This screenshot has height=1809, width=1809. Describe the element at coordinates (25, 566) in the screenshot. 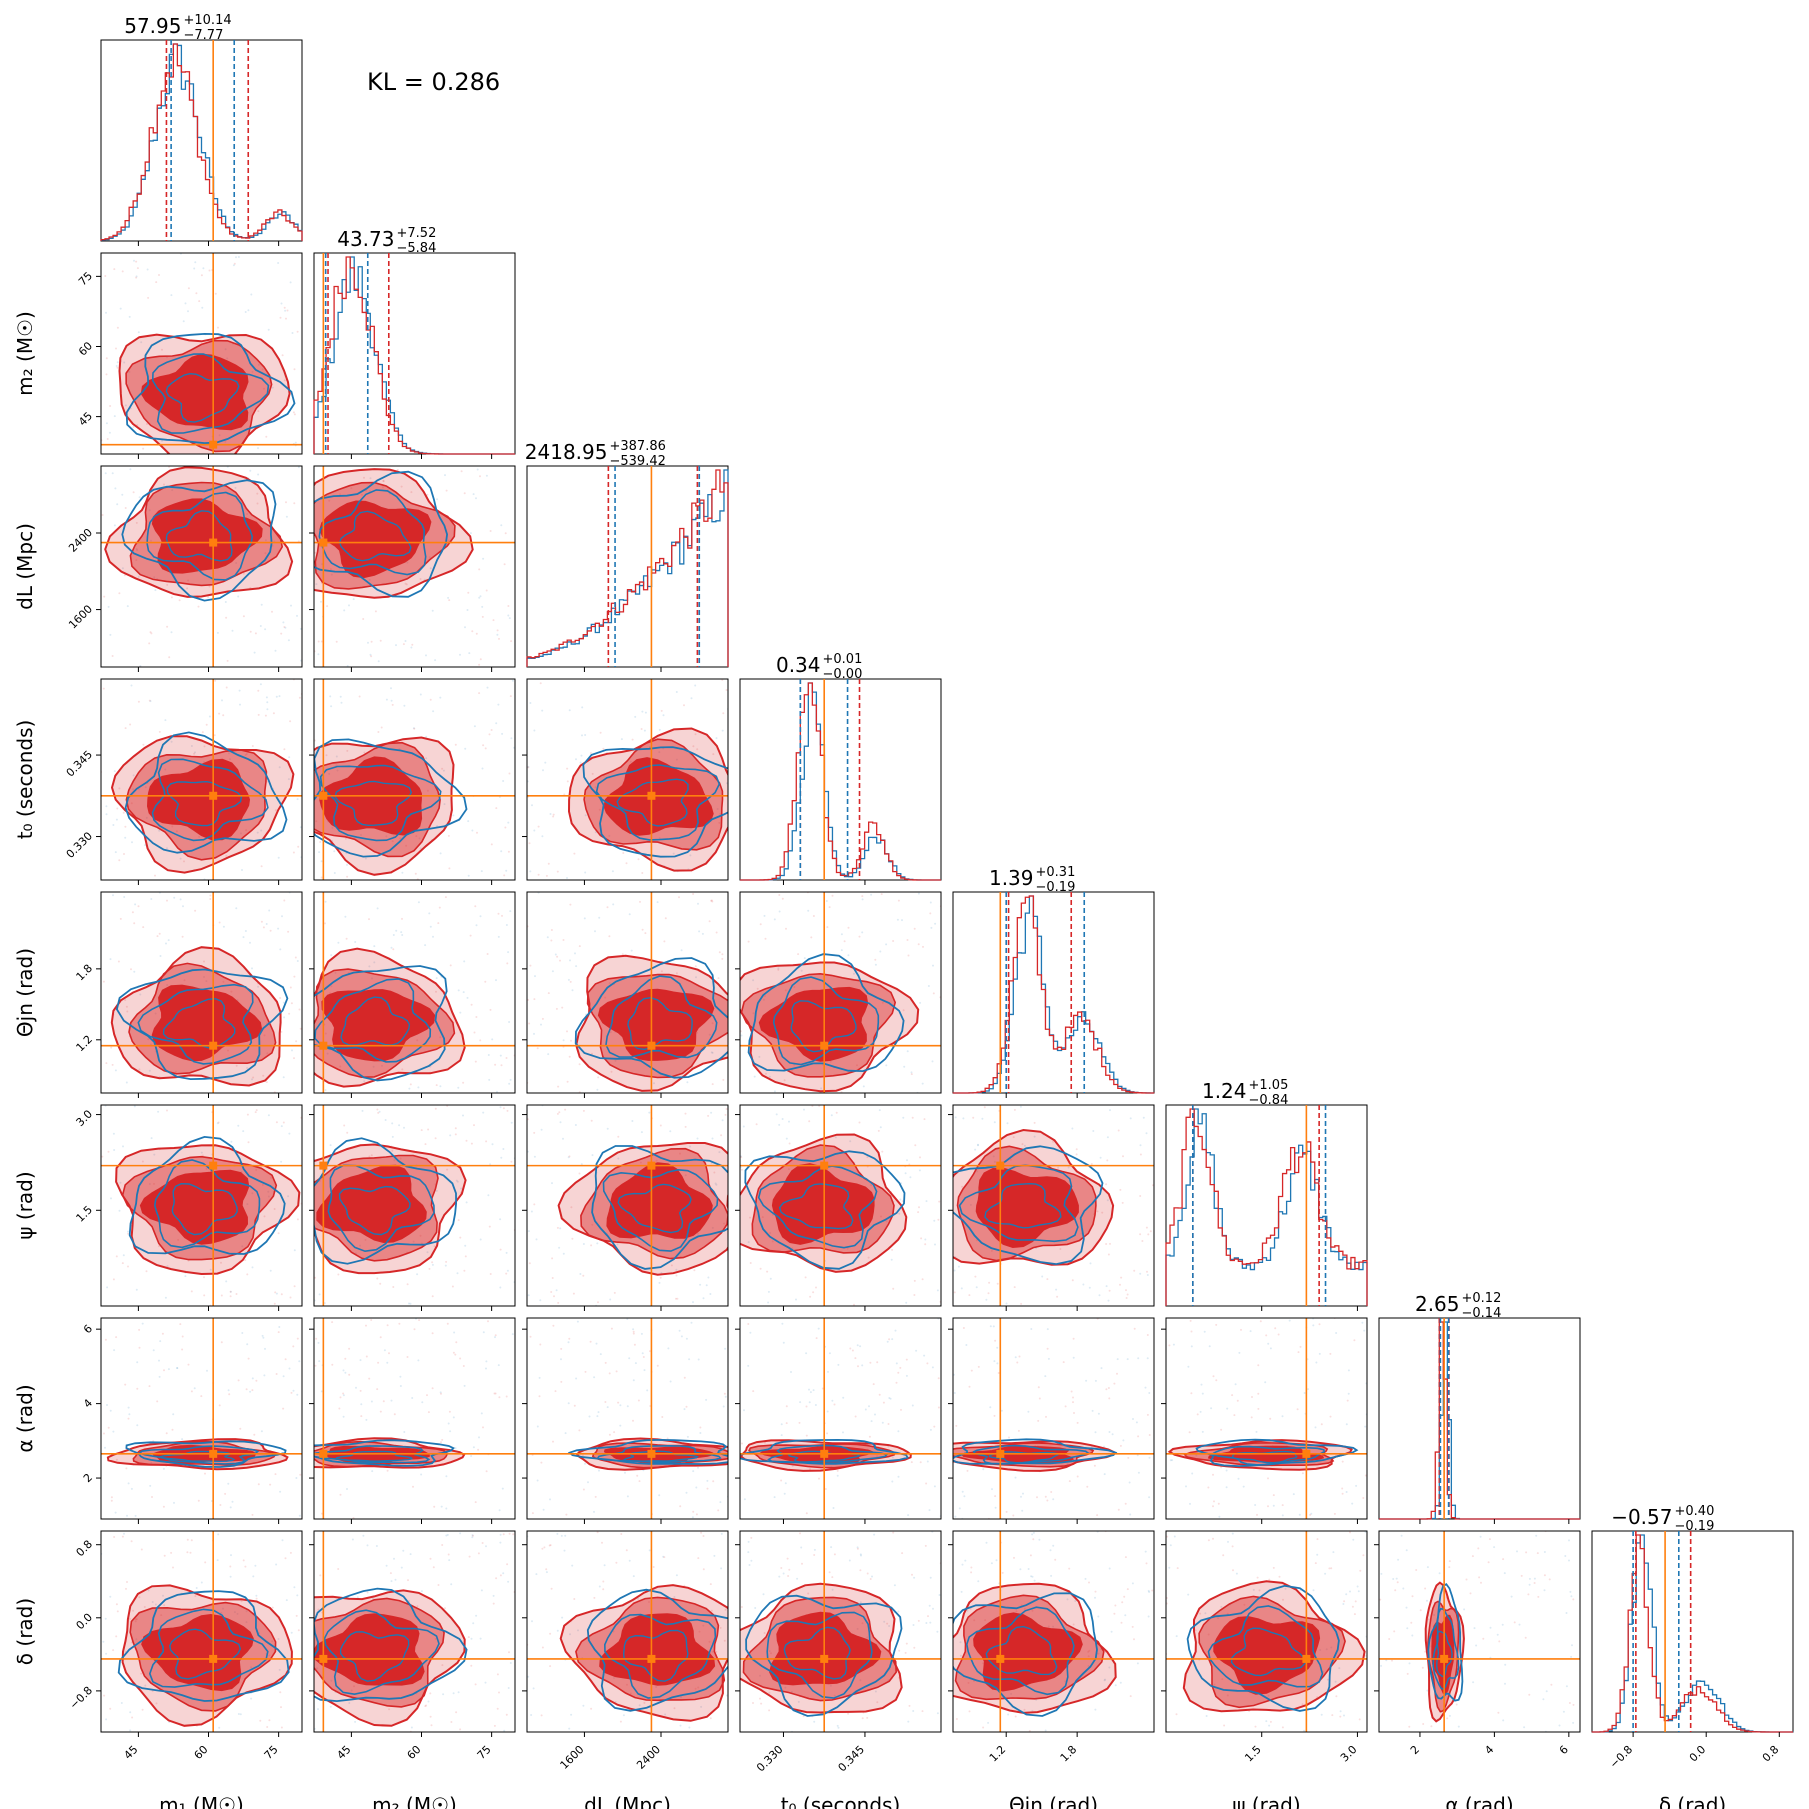

I see `y-axis-label-dL: dL (Mpc)` at that location.